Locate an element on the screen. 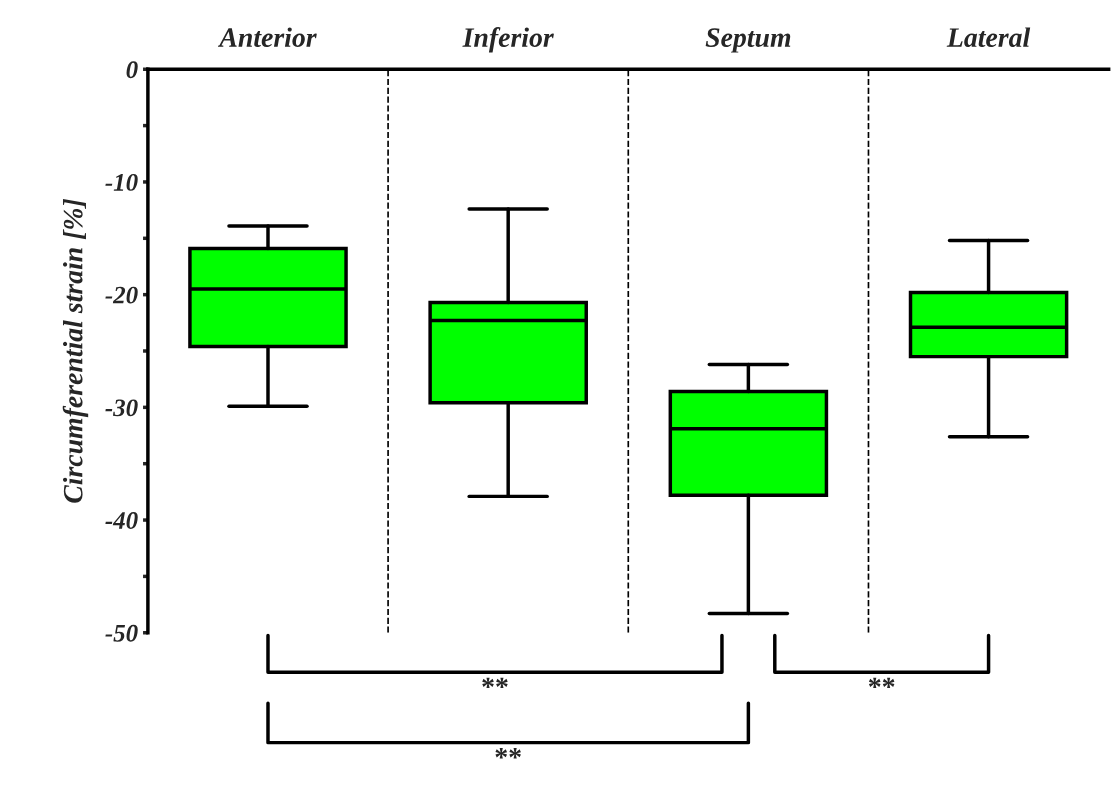 The height and width of the screenshot is (787, 1112). y-tick-label: -10 is located at coordinates (121, 182).